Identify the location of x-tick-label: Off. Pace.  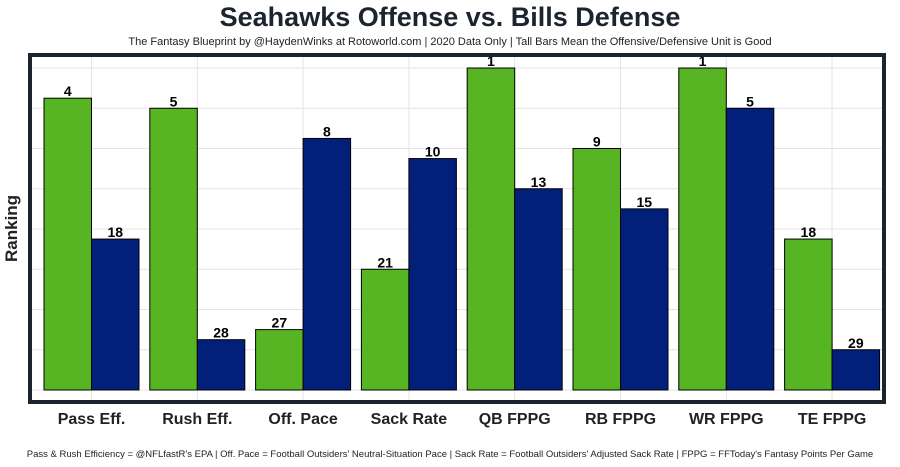
(302, 419).